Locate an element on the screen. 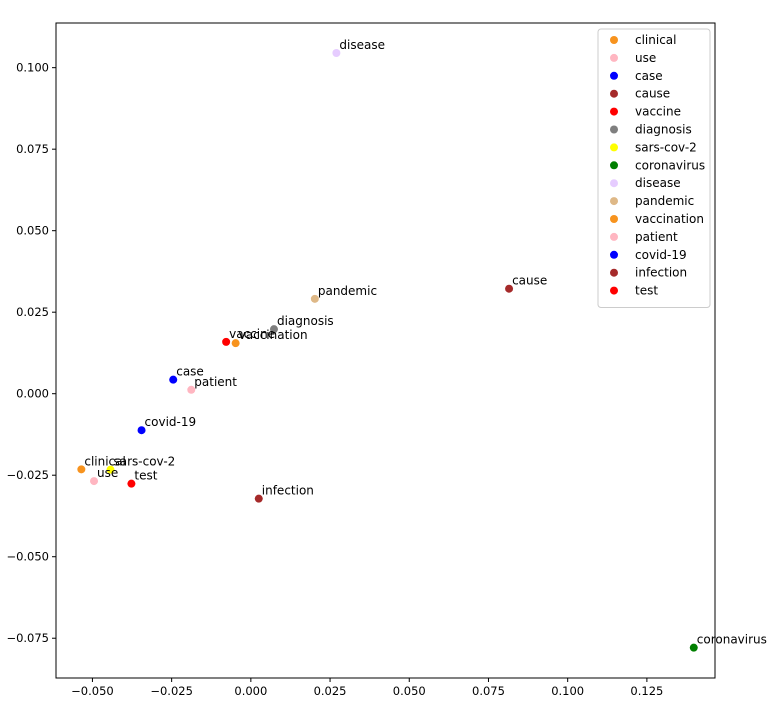  point-clinical is located at coordinates (81, 469).